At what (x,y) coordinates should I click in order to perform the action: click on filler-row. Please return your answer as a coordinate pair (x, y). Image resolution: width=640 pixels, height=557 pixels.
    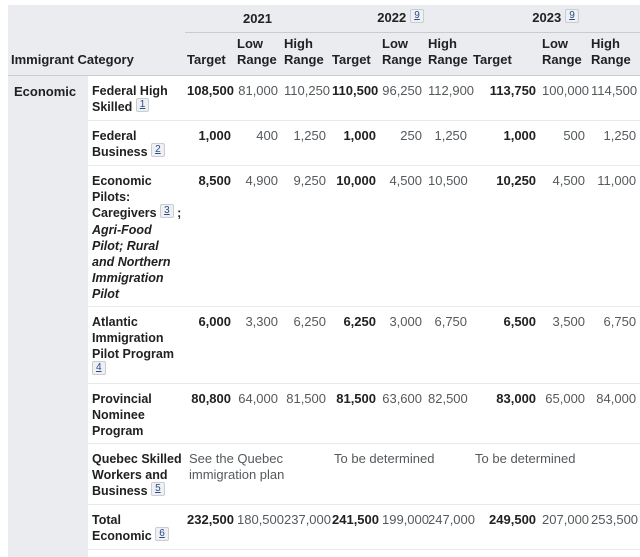
    Looking at the image, I should click on (324, 553).